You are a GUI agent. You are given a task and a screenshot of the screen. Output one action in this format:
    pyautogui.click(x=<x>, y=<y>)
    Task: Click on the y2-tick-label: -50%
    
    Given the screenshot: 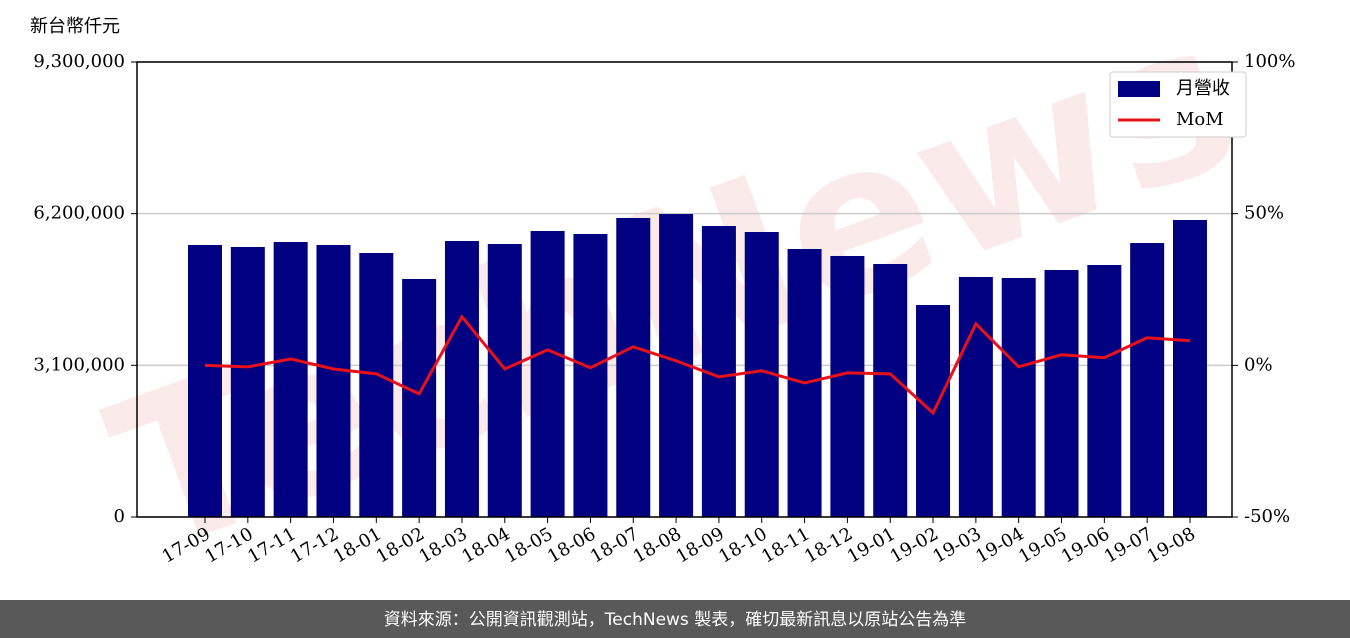 What is the action you would take?
    pyautogui.click(x=1267, y=516)
    